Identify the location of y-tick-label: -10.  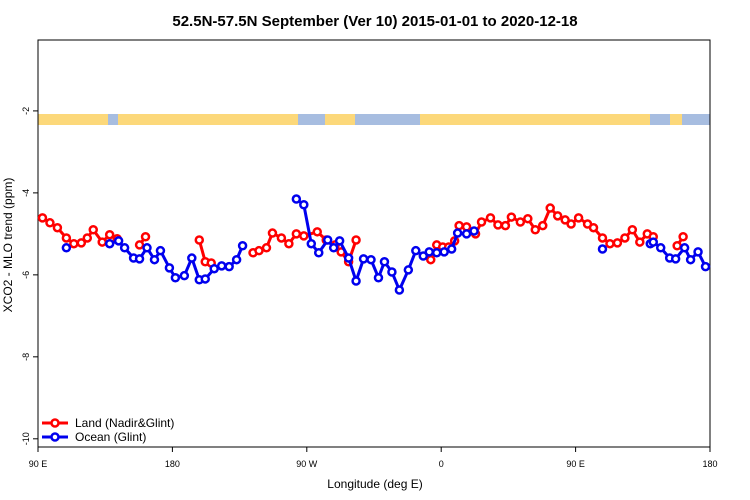
(26, 438).